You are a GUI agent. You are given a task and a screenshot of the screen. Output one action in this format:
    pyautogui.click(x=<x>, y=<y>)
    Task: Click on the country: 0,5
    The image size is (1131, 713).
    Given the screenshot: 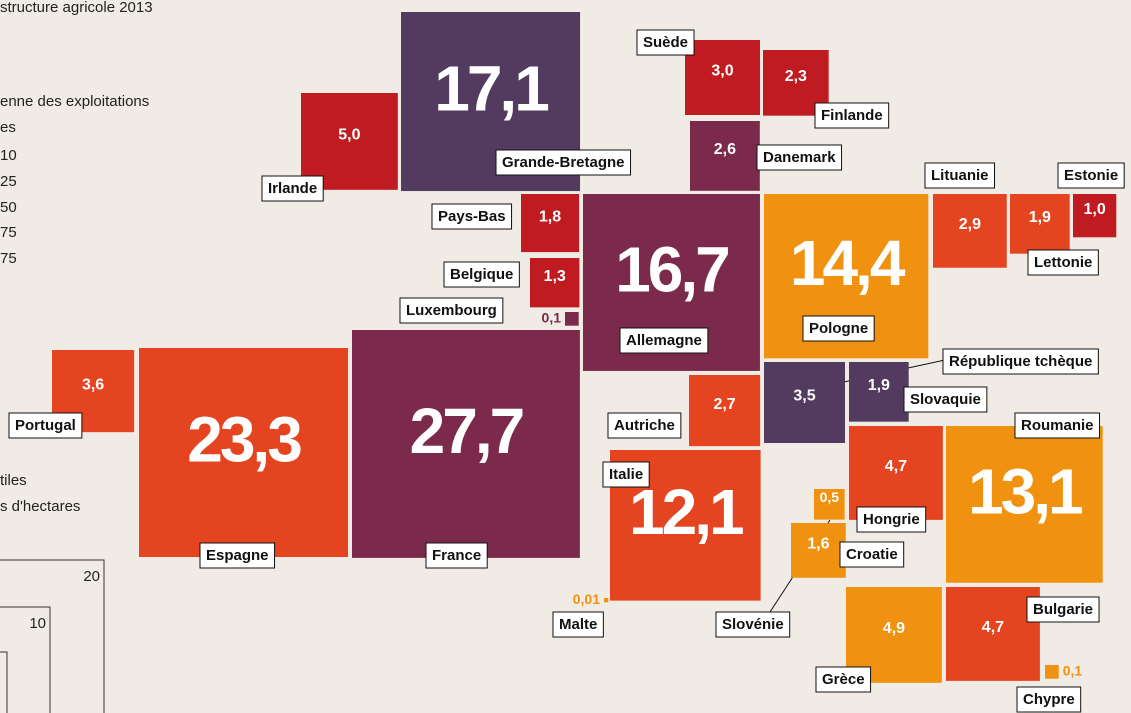 What is the action you would take?
    pyautogui.click(x=829, y=504)
    